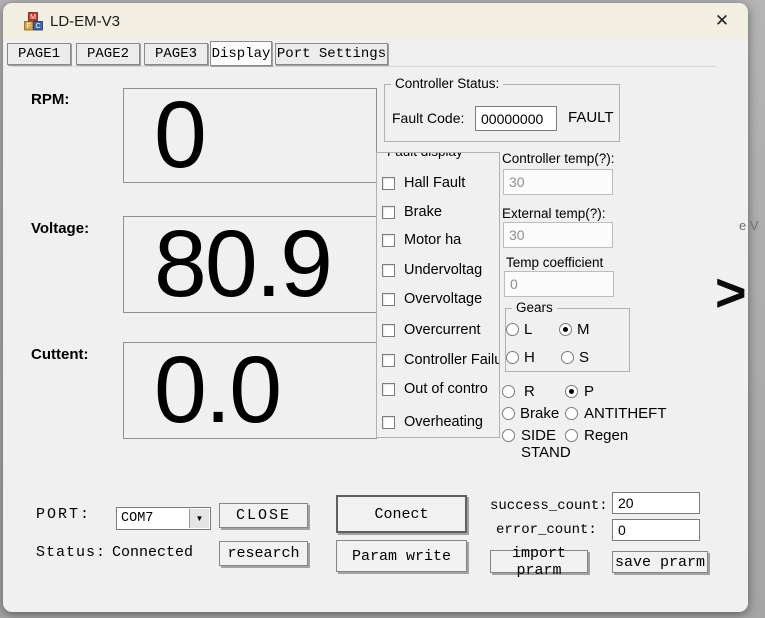 Image resolution: width=765 pixels, height=618 pixels. Describe the element at coordinates (549, 506) in the screenshot. I see `success-count-label: success_count:` at that location.